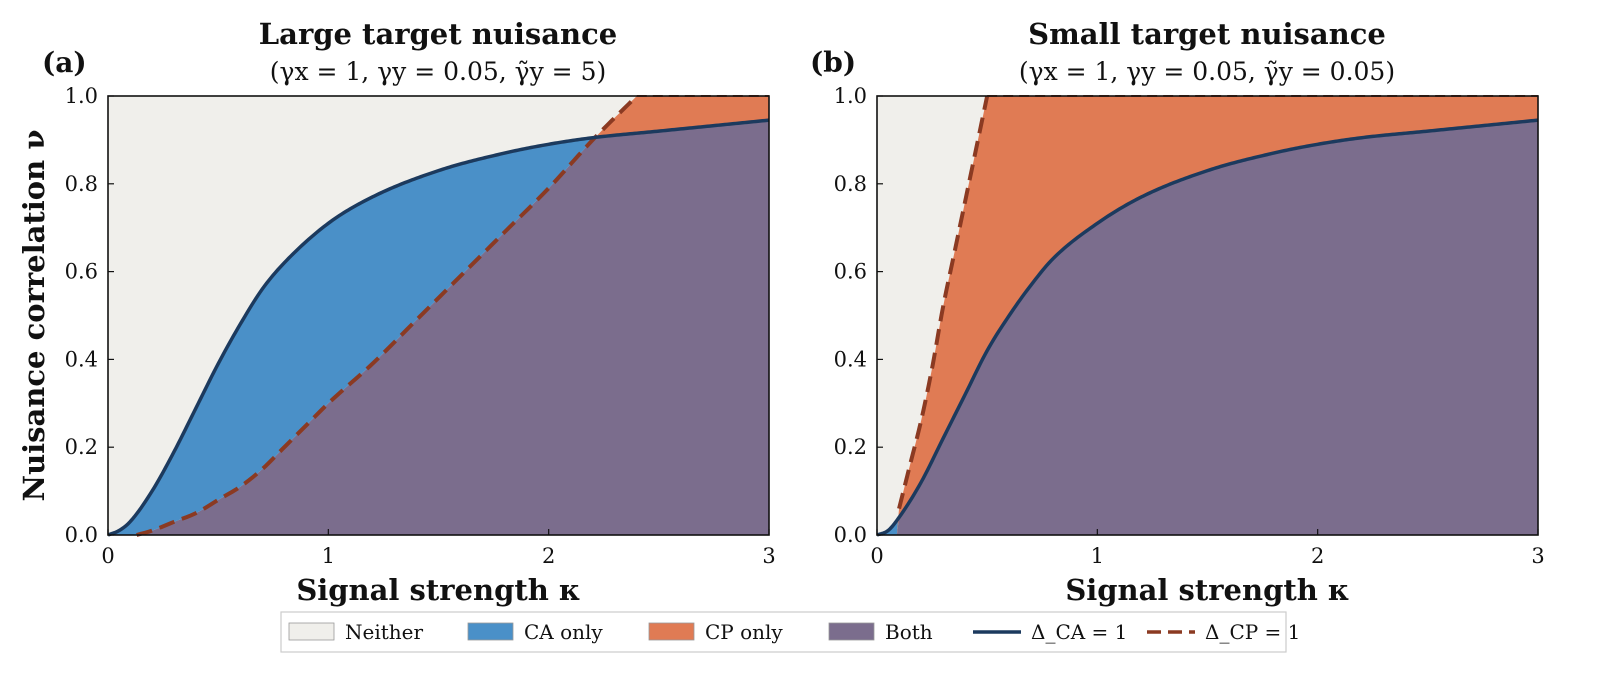 The height and width of the screenshot is (688, 1600). Describe the element at coordinates (1207, 34) in the screenshot. I see `panel-title: Small target nuisance` at that location.